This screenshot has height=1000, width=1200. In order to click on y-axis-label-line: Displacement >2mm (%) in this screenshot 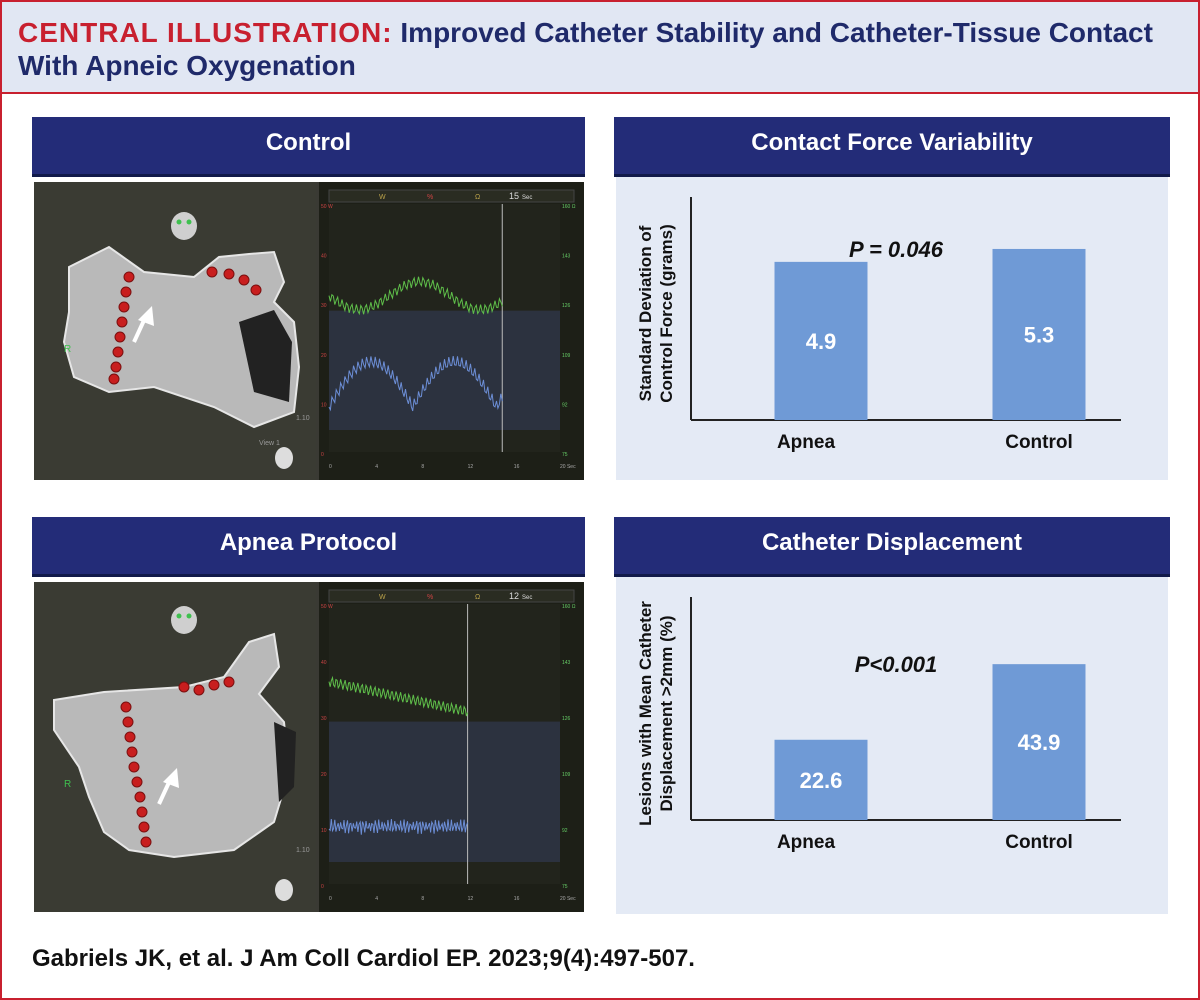, I will do `click(666, 713)`.